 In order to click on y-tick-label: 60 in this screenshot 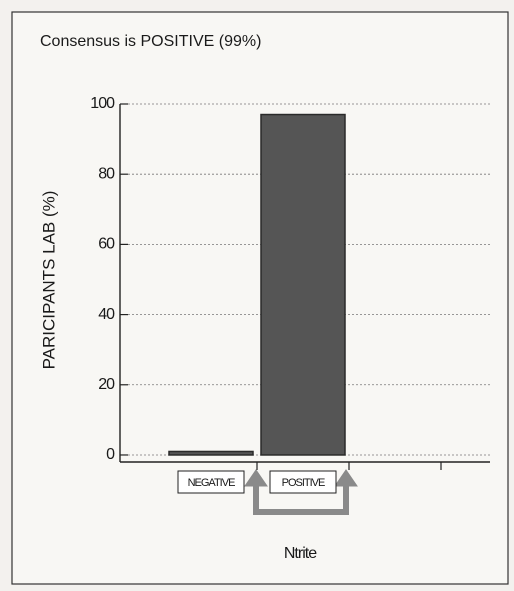, I will do `click(106, 244)`.